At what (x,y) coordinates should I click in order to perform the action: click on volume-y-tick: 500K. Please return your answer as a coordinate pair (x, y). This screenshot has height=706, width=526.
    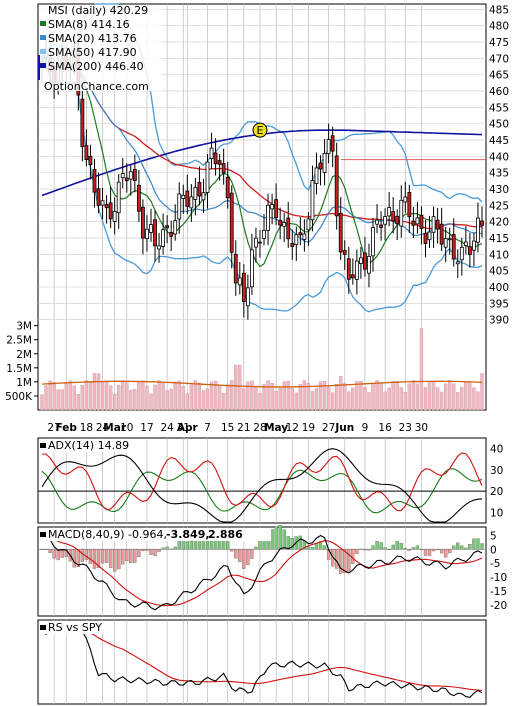
    Looking at the image, I should click on (19, 397).